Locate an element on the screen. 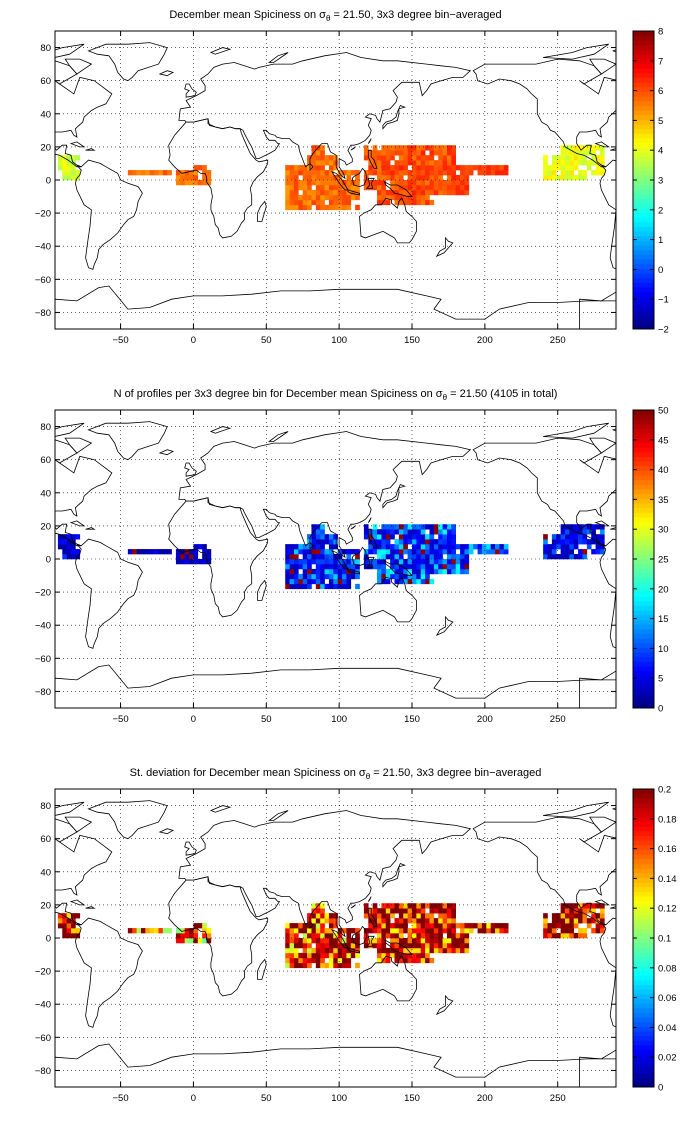 Image resolution: width=696 pixels, height=1140 pixels. y-tick-label: 0 is located at coordinates (48, 560).